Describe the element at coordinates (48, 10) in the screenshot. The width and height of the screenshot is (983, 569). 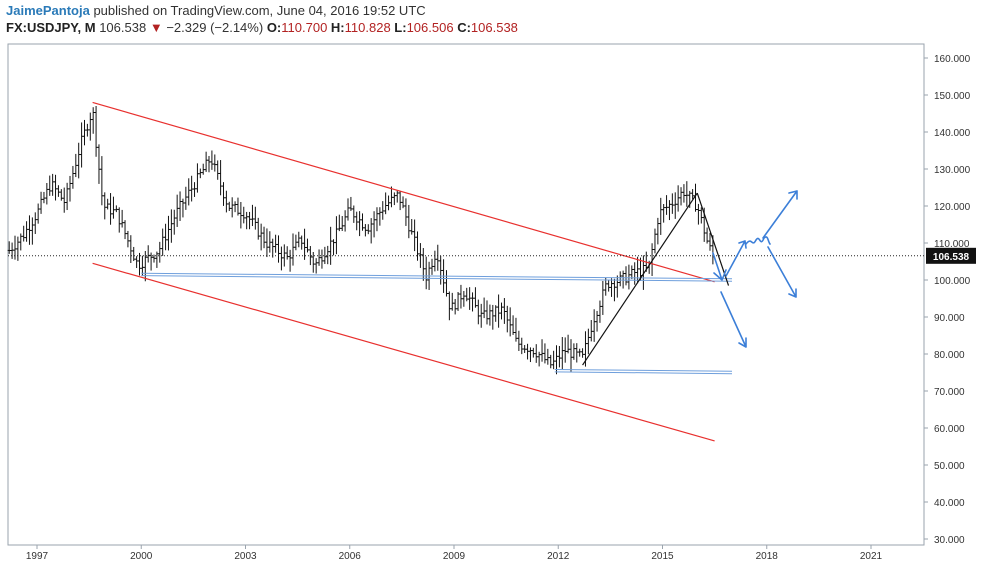
I see `author-link: JaimePantoja` at that location.